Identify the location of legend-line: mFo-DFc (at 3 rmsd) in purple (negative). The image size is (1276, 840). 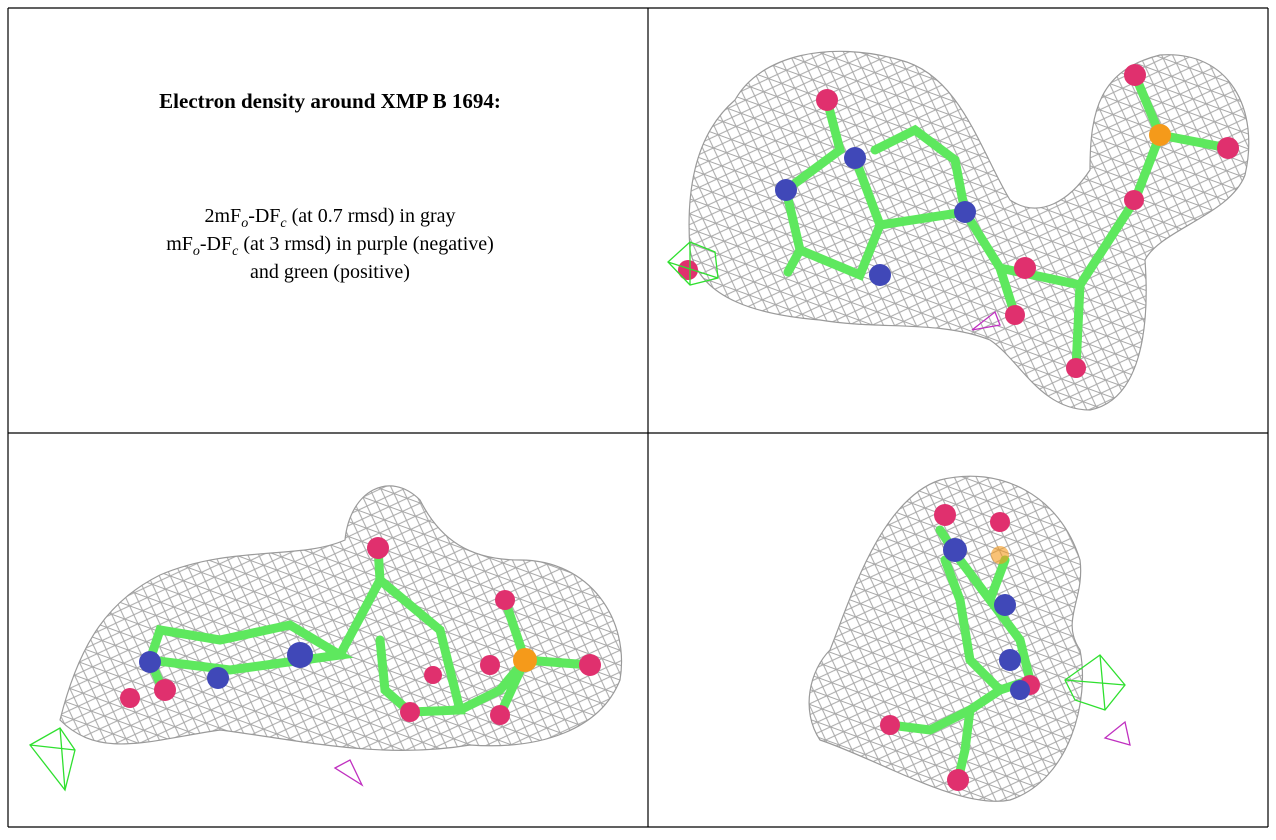
(330, 246).